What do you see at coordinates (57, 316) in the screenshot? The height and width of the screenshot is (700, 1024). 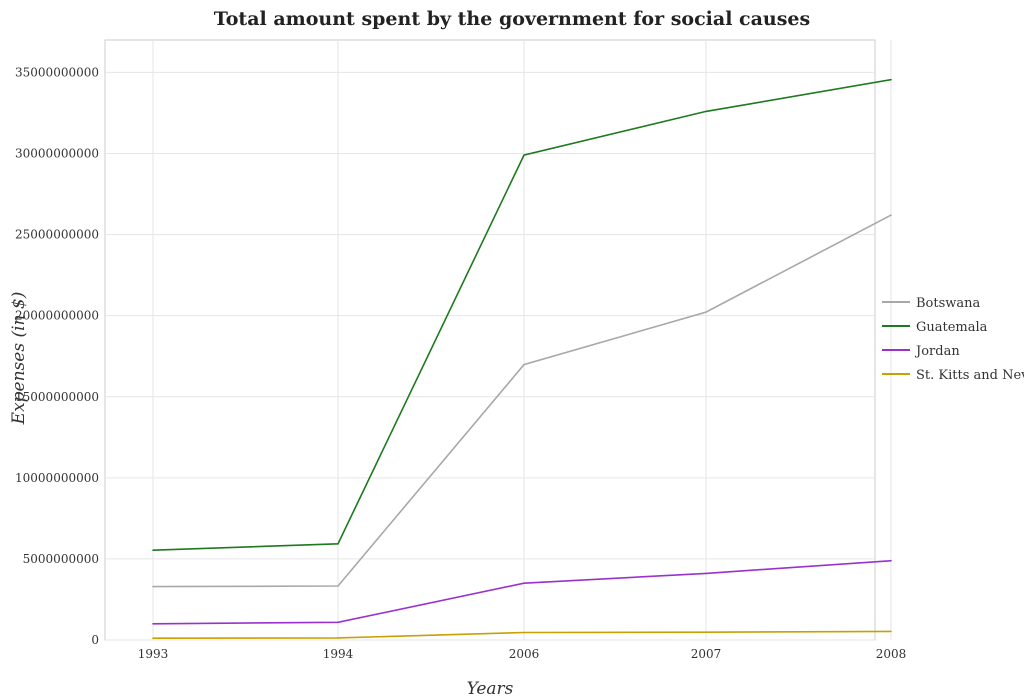 I see `y-tick-label: 20000000000` at bounding box center [57, 316].